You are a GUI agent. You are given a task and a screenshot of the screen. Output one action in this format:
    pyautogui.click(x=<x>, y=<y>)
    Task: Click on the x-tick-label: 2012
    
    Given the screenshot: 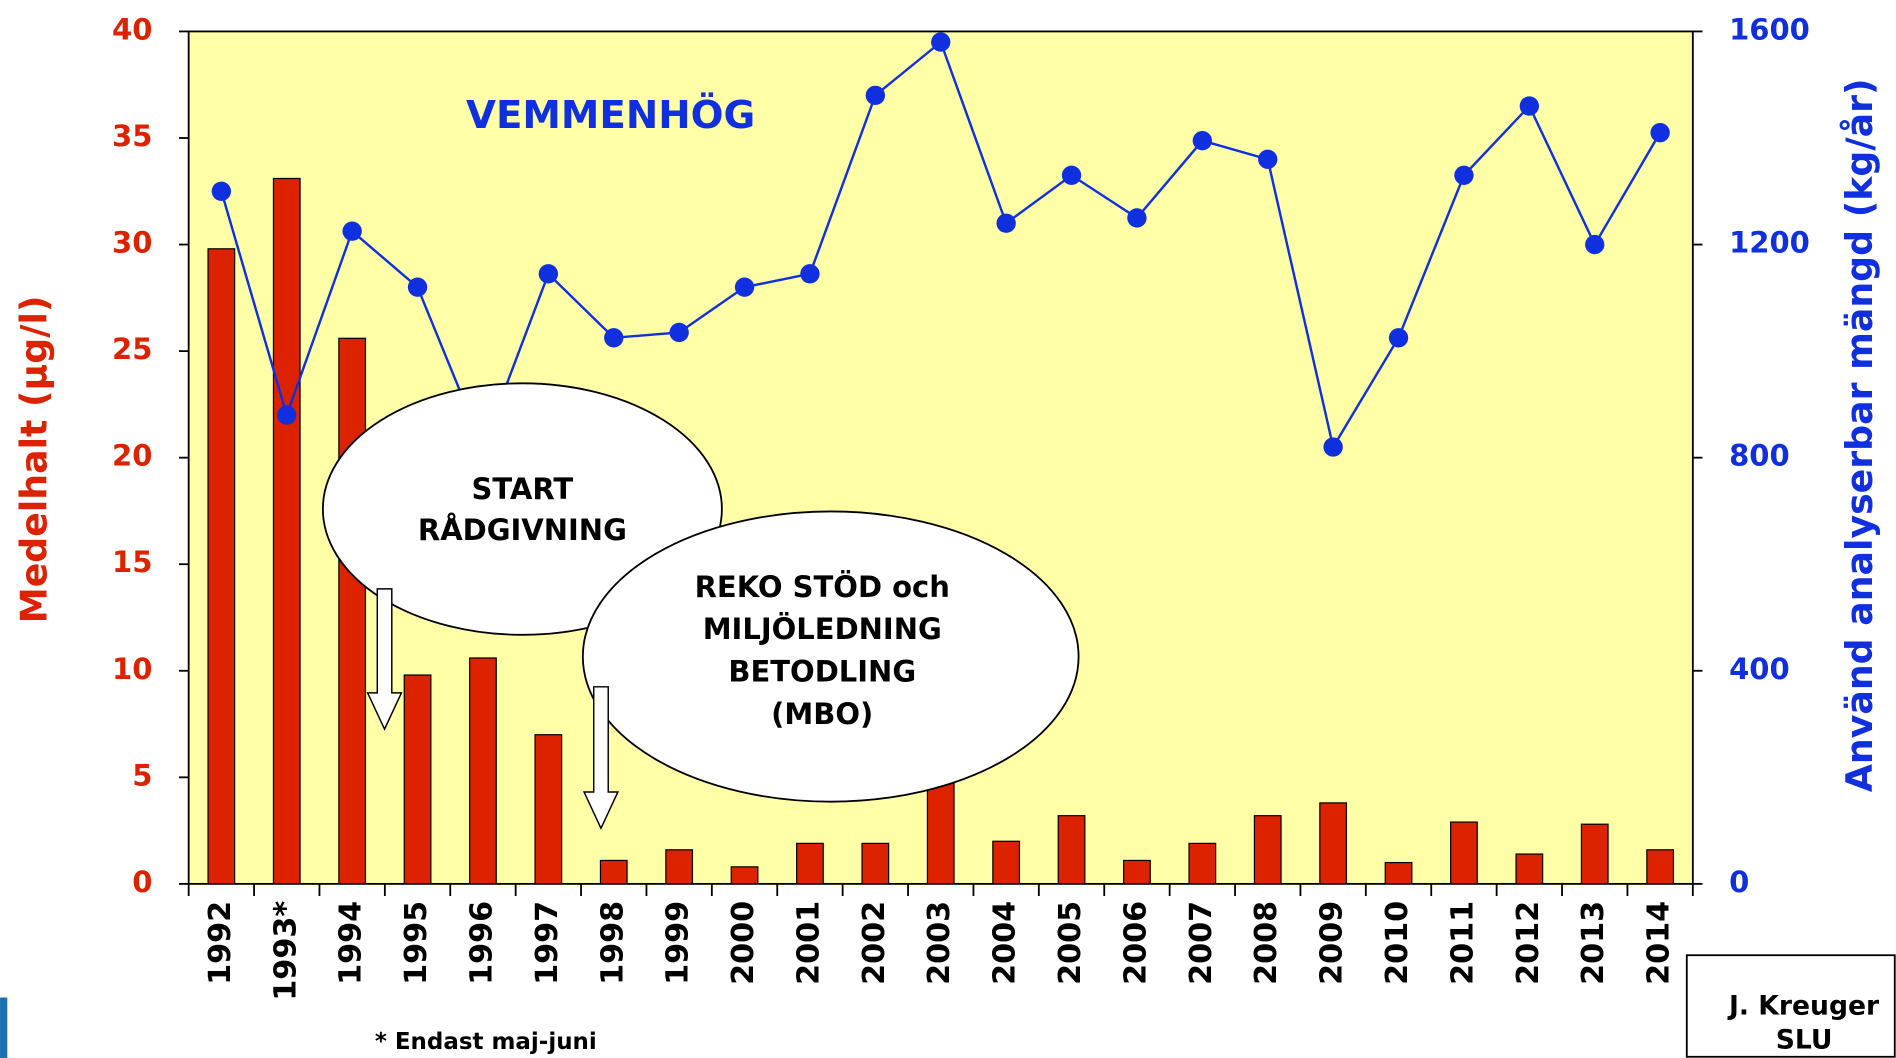 What is the action you would take?
    pyautogui.click(x=1528, y=943)
    